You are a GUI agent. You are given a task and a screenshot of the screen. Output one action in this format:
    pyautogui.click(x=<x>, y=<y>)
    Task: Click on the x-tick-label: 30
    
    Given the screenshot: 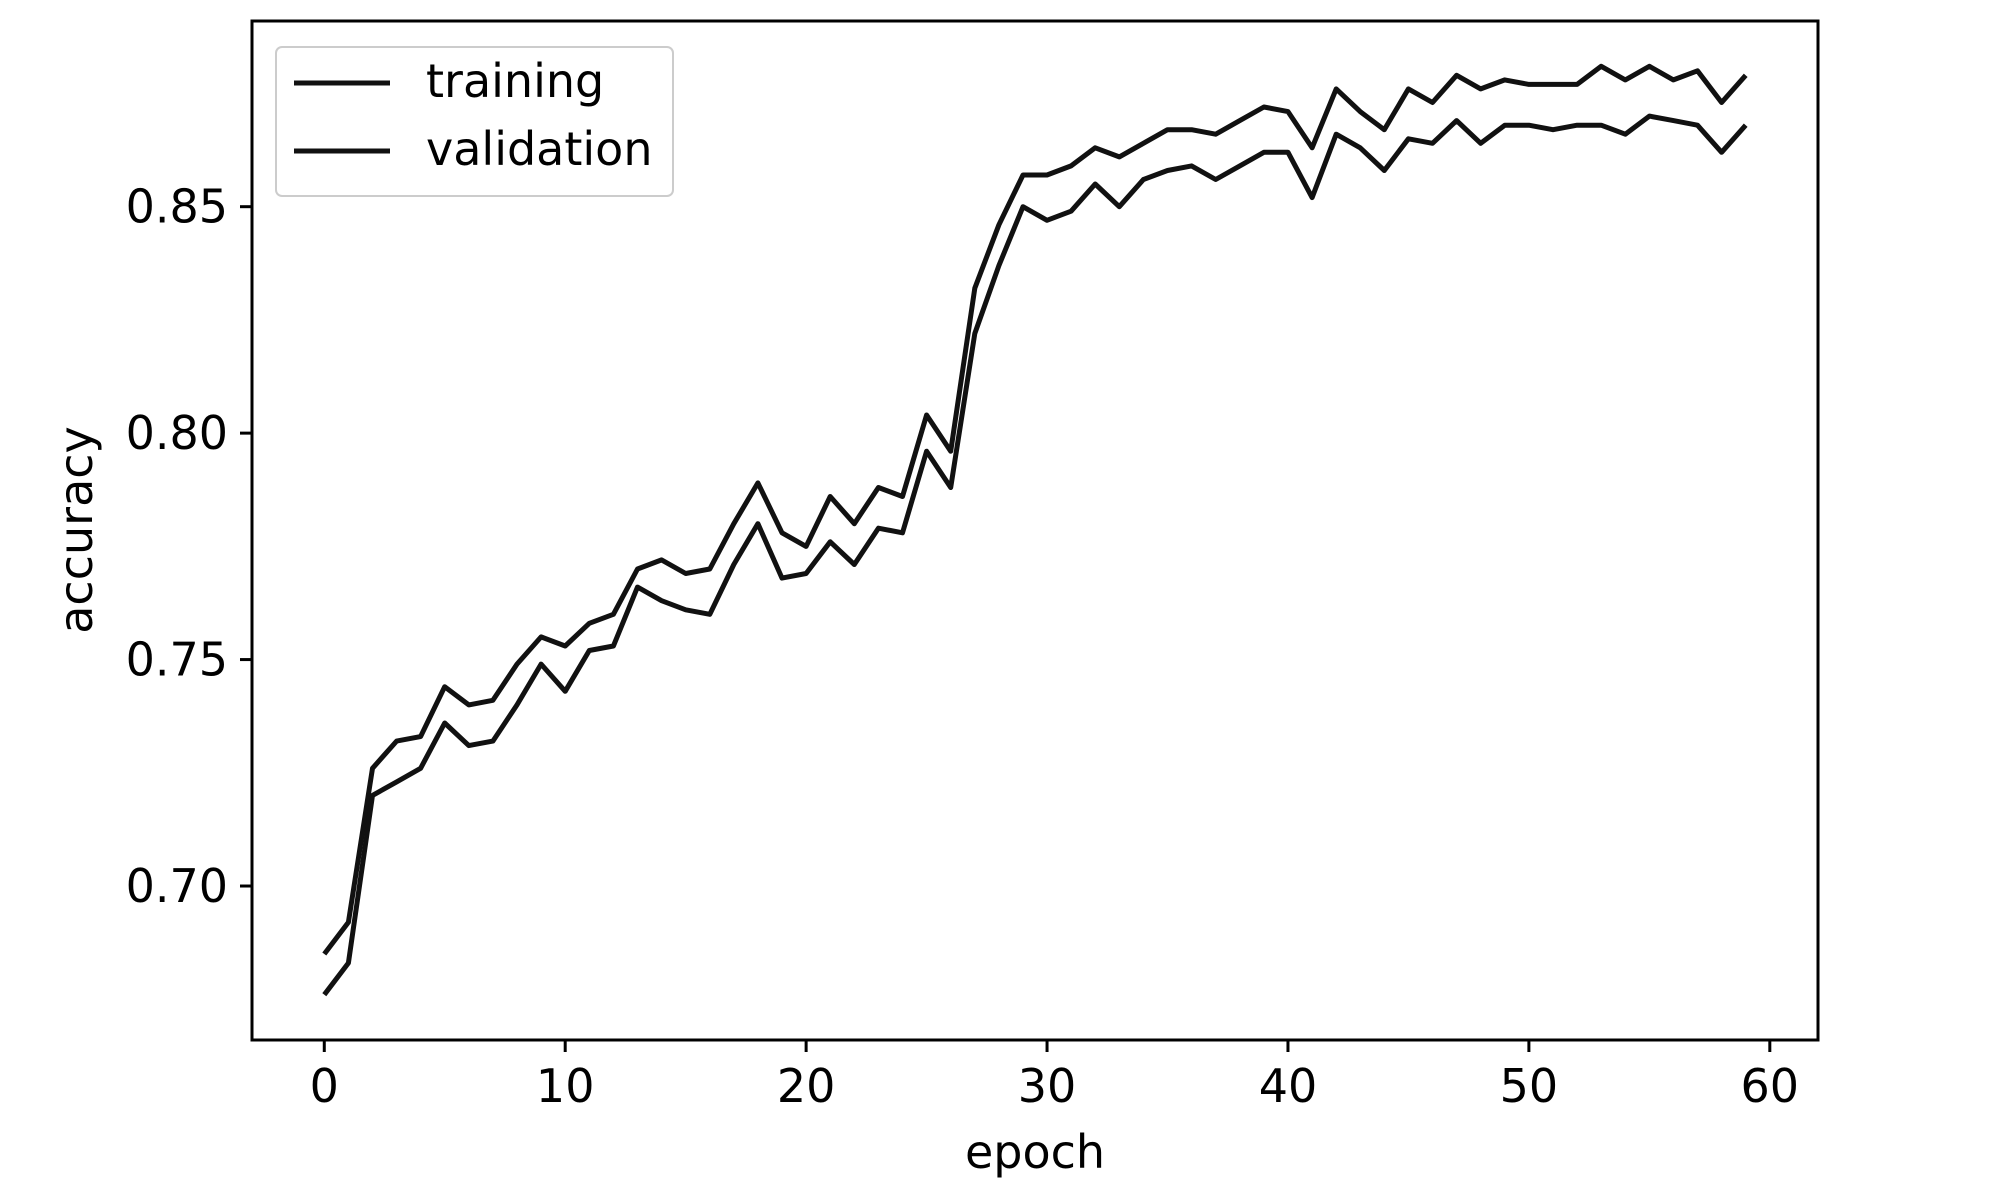 What is the action you would take?
    pyautogui.click(x=1047, y=1086)
    